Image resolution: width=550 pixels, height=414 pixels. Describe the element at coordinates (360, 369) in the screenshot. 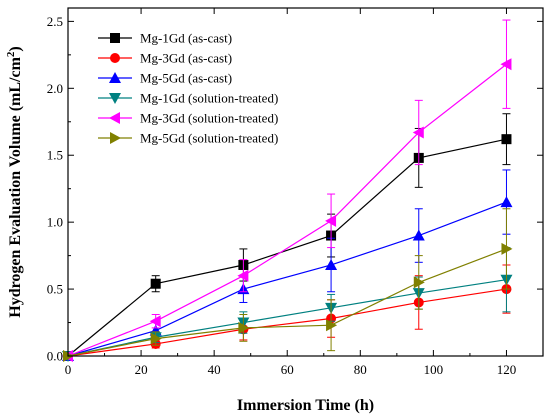

I see `x-tick-label: 80` at that location.